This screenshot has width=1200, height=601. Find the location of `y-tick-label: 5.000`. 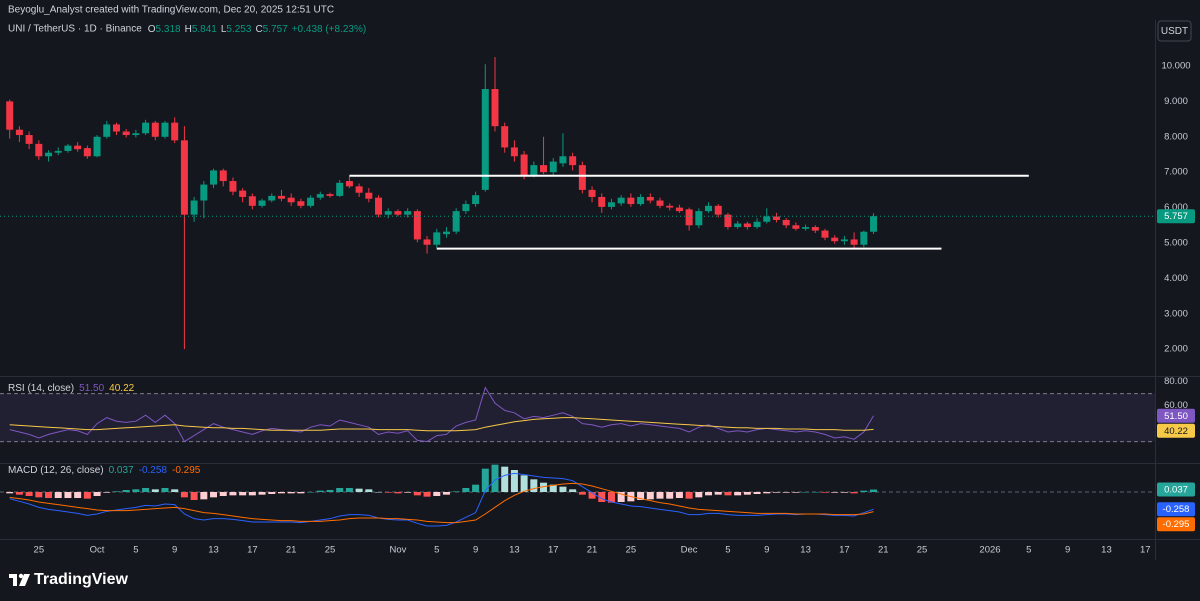

y-tick-label: 5.000 is located at coordinates (1176, 242).